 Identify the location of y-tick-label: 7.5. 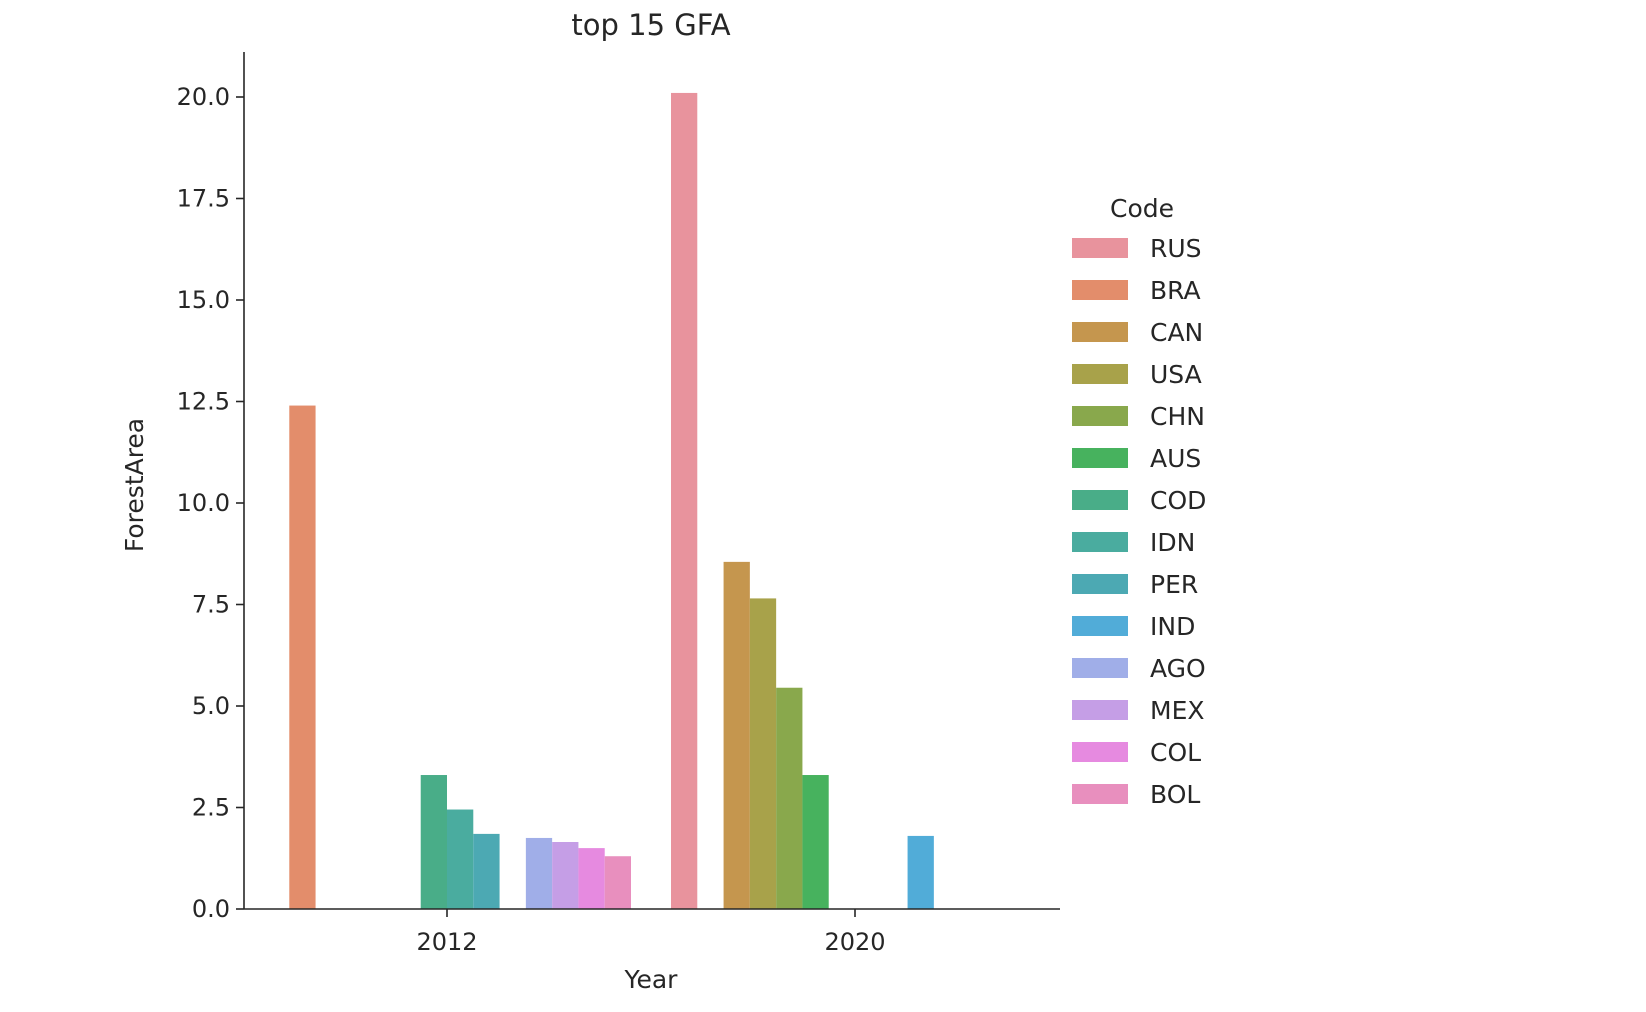
(211, 605).